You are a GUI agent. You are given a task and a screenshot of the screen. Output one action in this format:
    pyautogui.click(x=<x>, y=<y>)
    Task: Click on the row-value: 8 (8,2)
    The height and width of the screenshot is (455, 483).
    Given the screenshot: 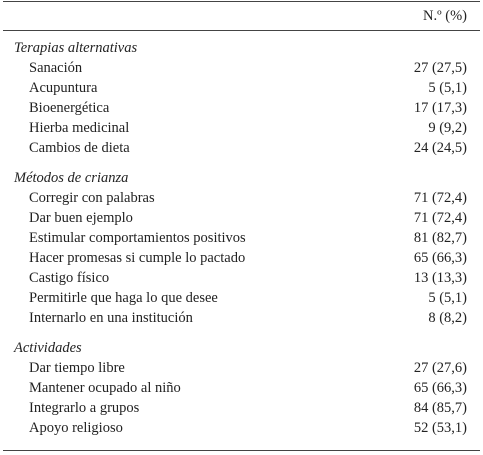 What is the action you would take?
    pyautogui.click(x=447, y=318)
    